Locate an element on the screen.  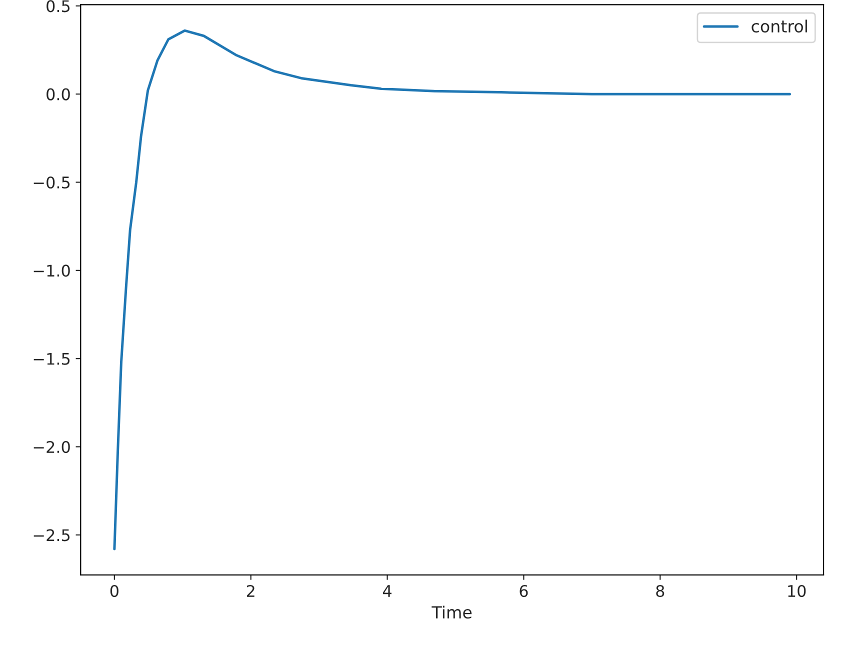
y-tick-label: −1.0 is located at coordinates (52, 270).